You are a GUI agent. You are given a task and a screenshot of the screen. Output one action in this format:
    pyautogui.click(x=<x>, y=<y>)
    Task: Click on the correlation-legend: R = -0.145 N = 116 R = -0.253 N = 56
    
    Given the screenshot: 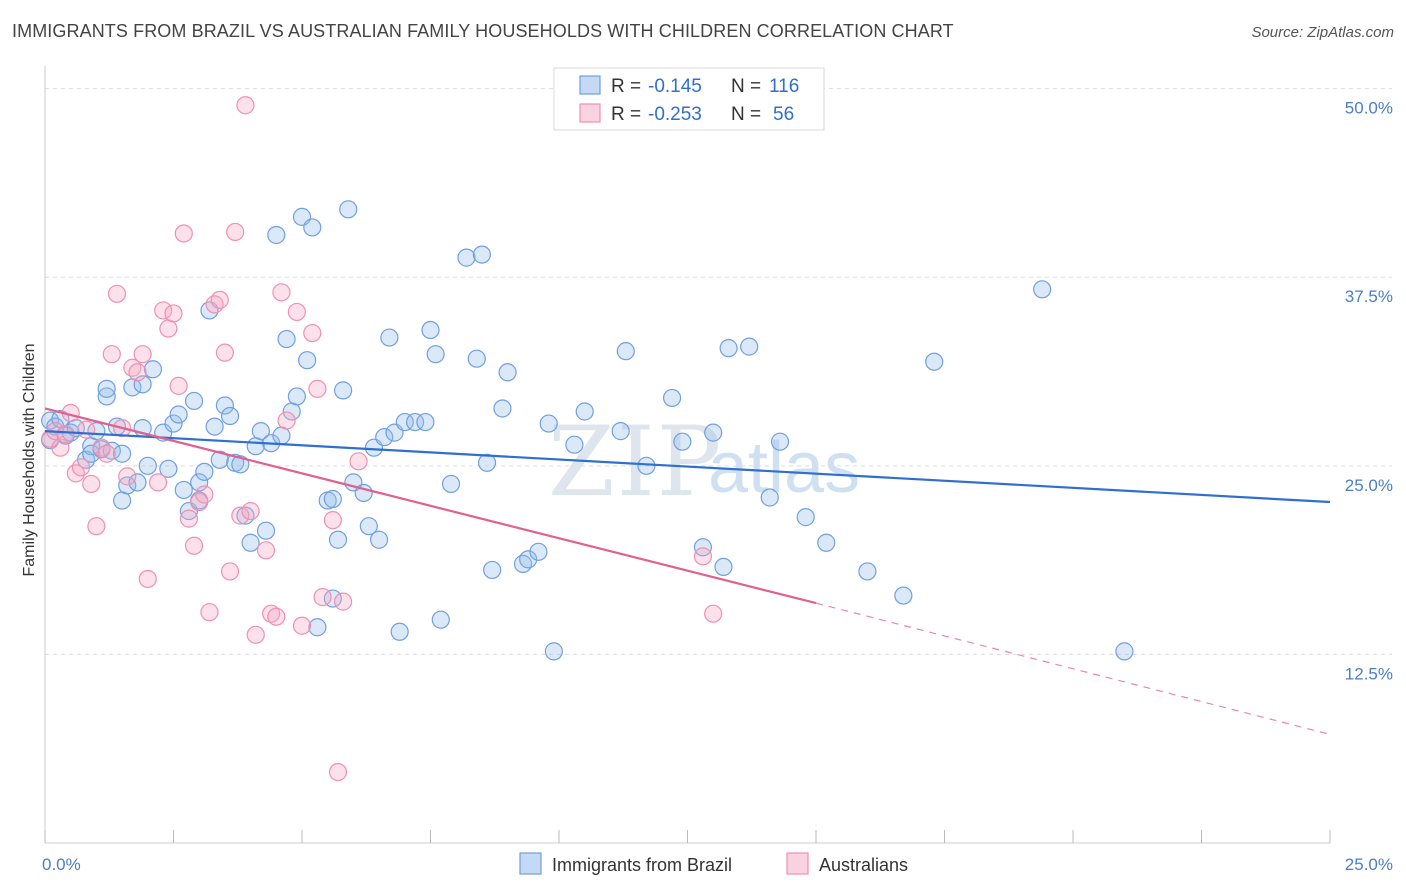 What is the action you would take?
    pyautogui.click(x=689, y=99)
    